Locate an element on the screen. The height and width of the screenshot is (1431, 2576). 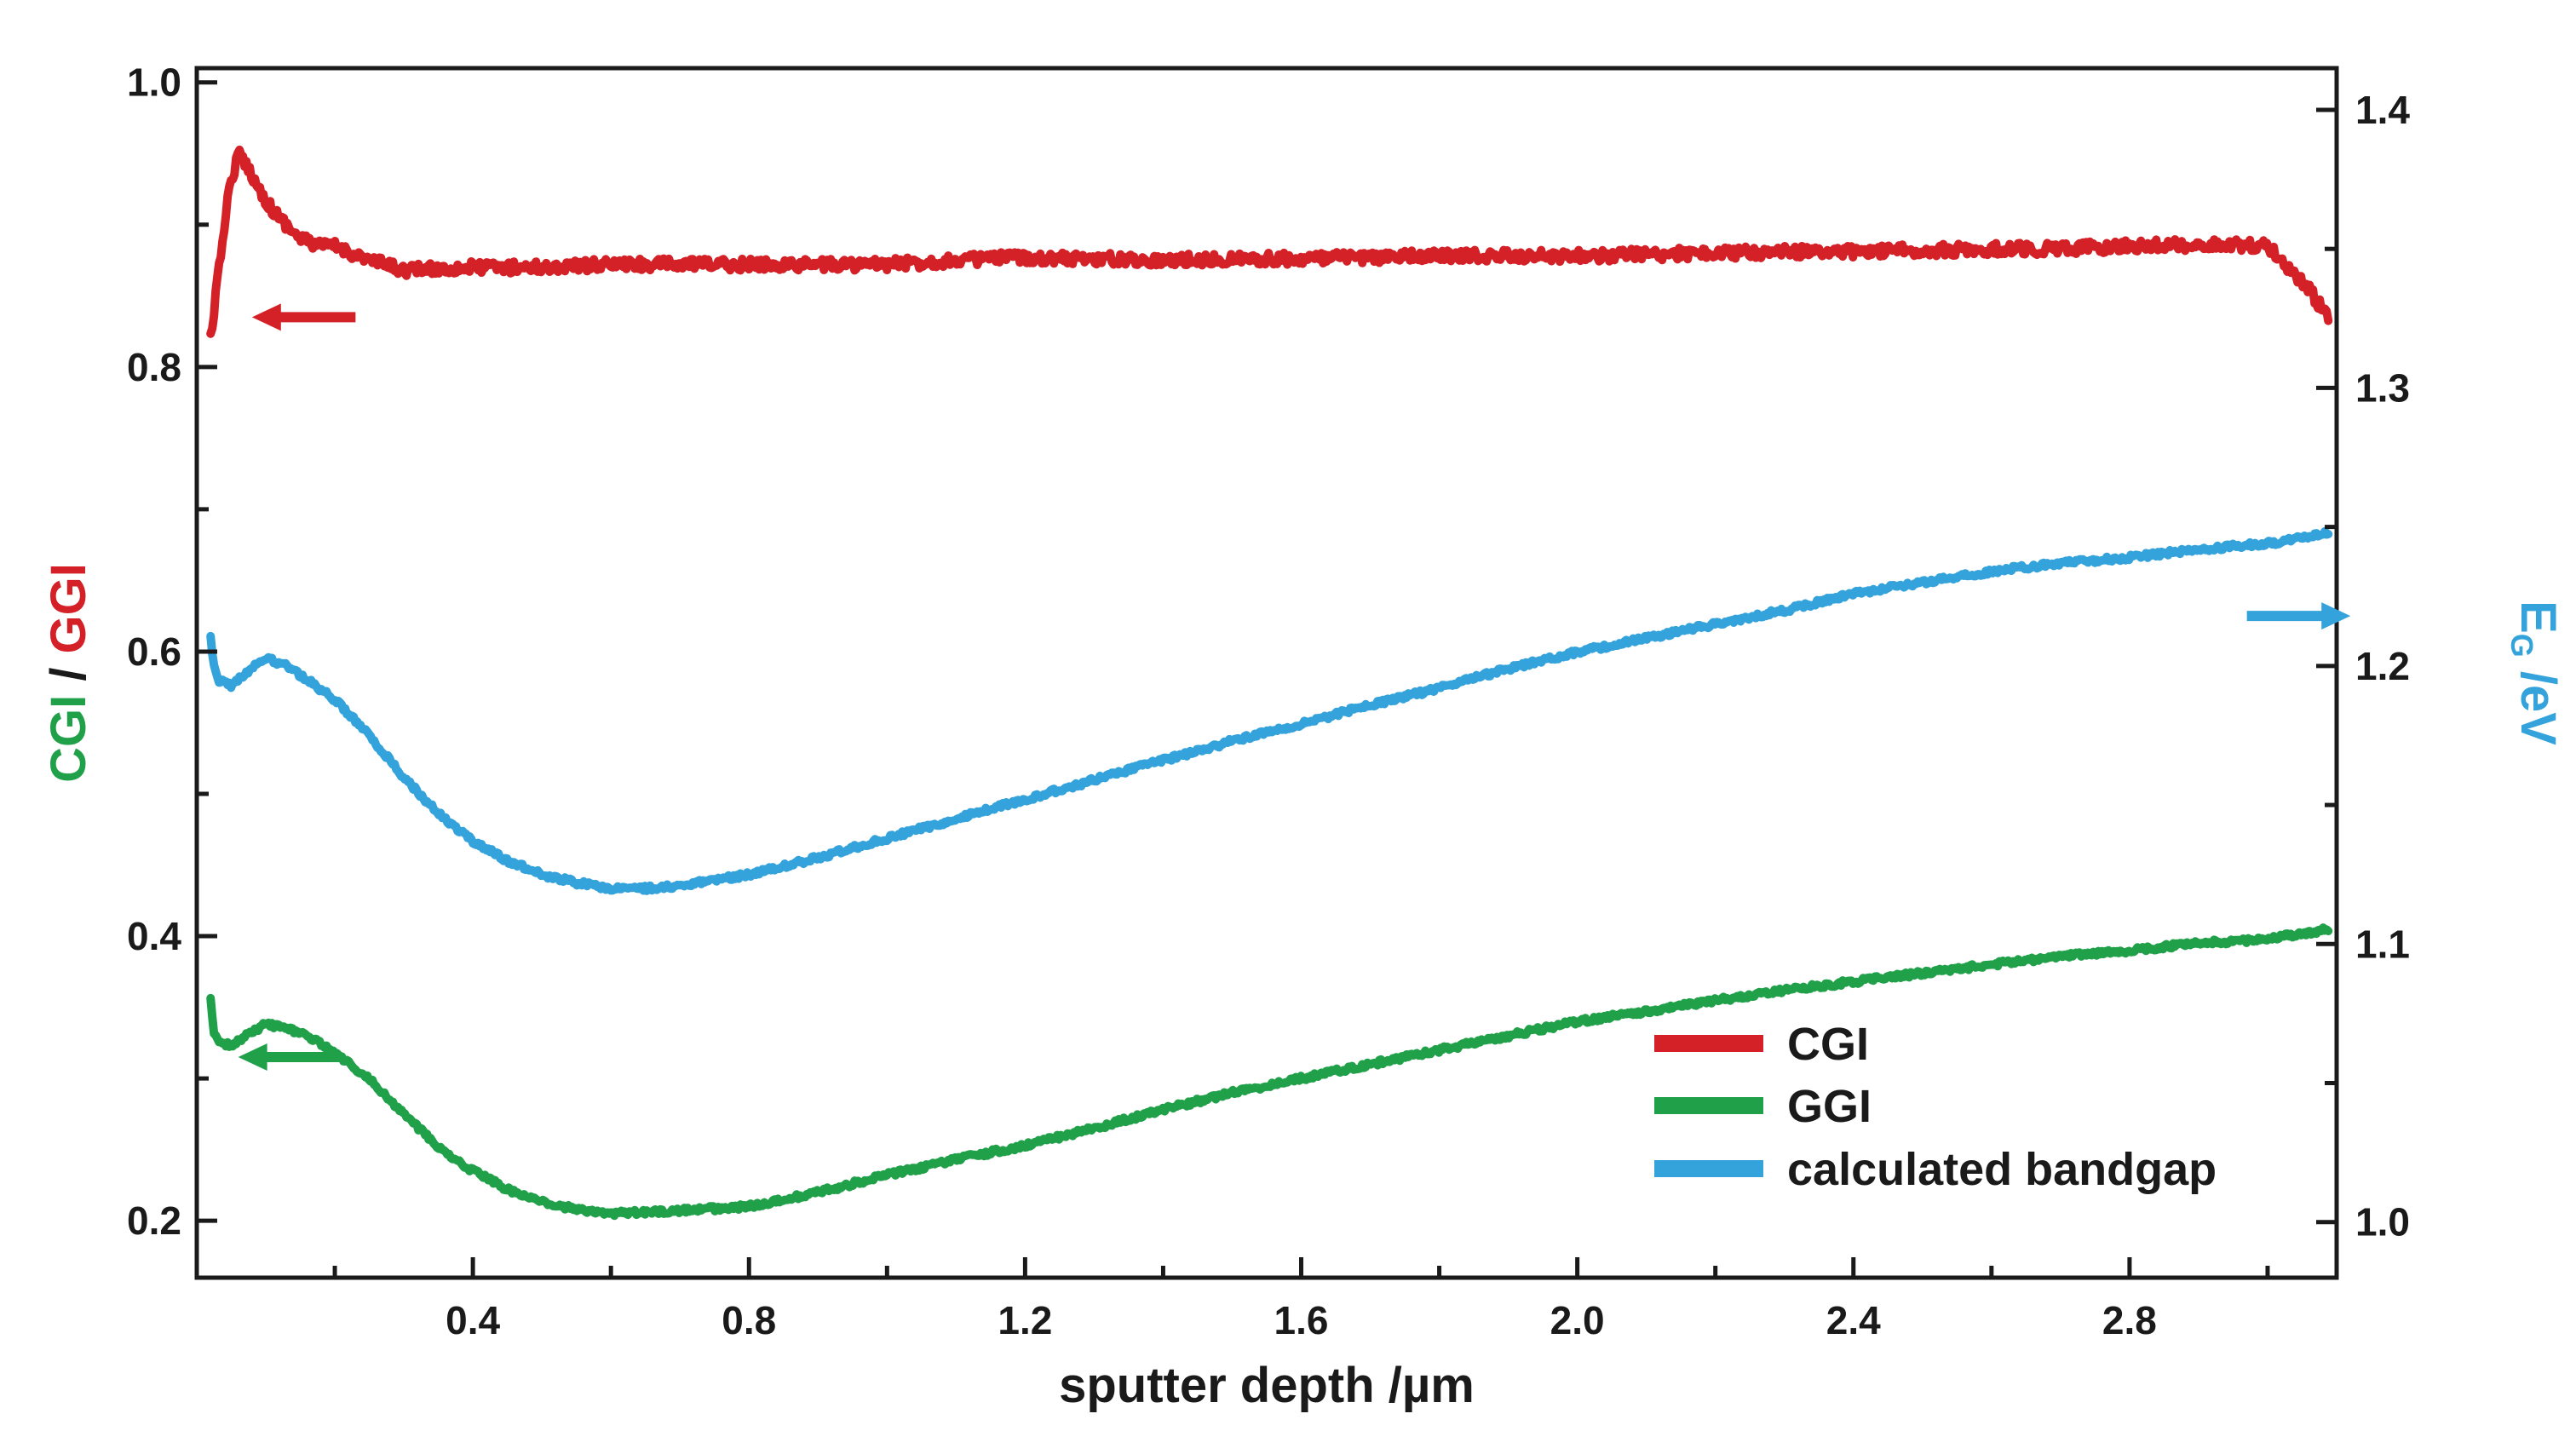
x-tick-label: 0.8 is located at coordinates (749, 1320).